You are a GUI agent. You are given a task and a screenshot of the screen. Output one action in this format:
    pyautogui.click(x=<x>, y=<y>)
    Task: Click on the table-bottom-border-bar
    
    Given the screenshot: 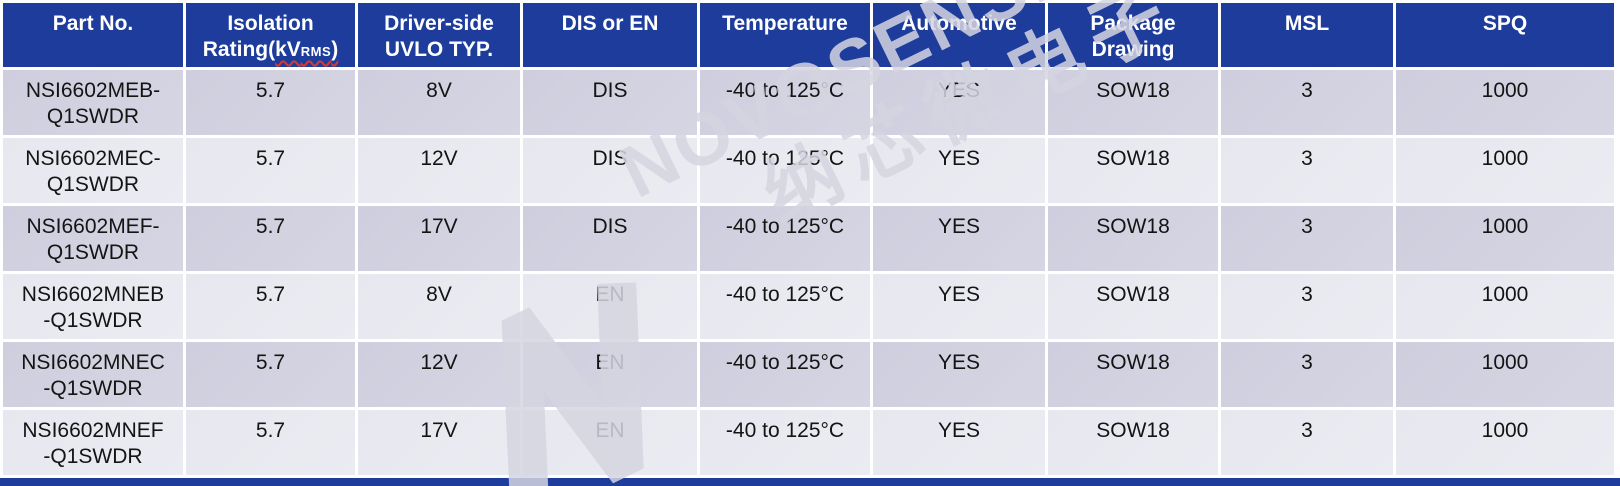 What is the action you would take?
    pyautogui.click(x=810, y=482)
    